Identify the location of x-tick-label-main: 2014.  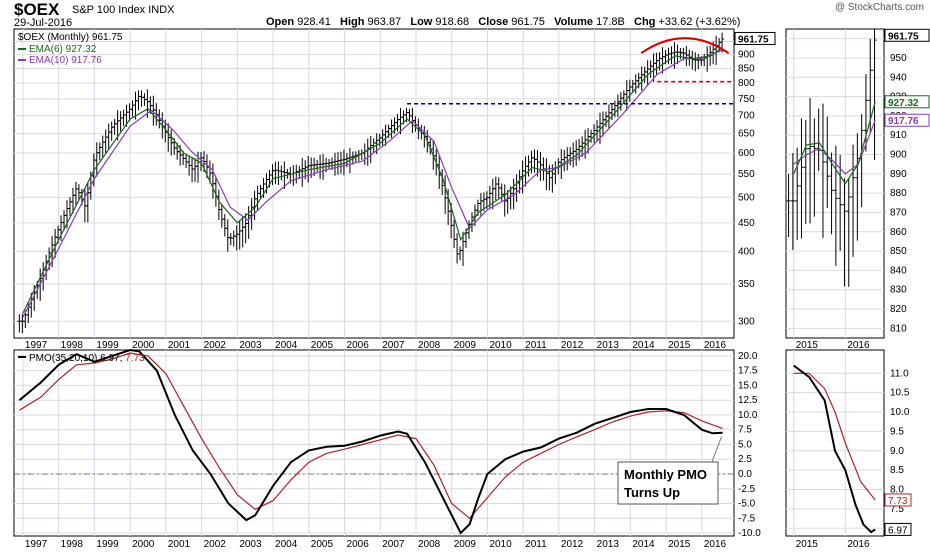
(643, 345).